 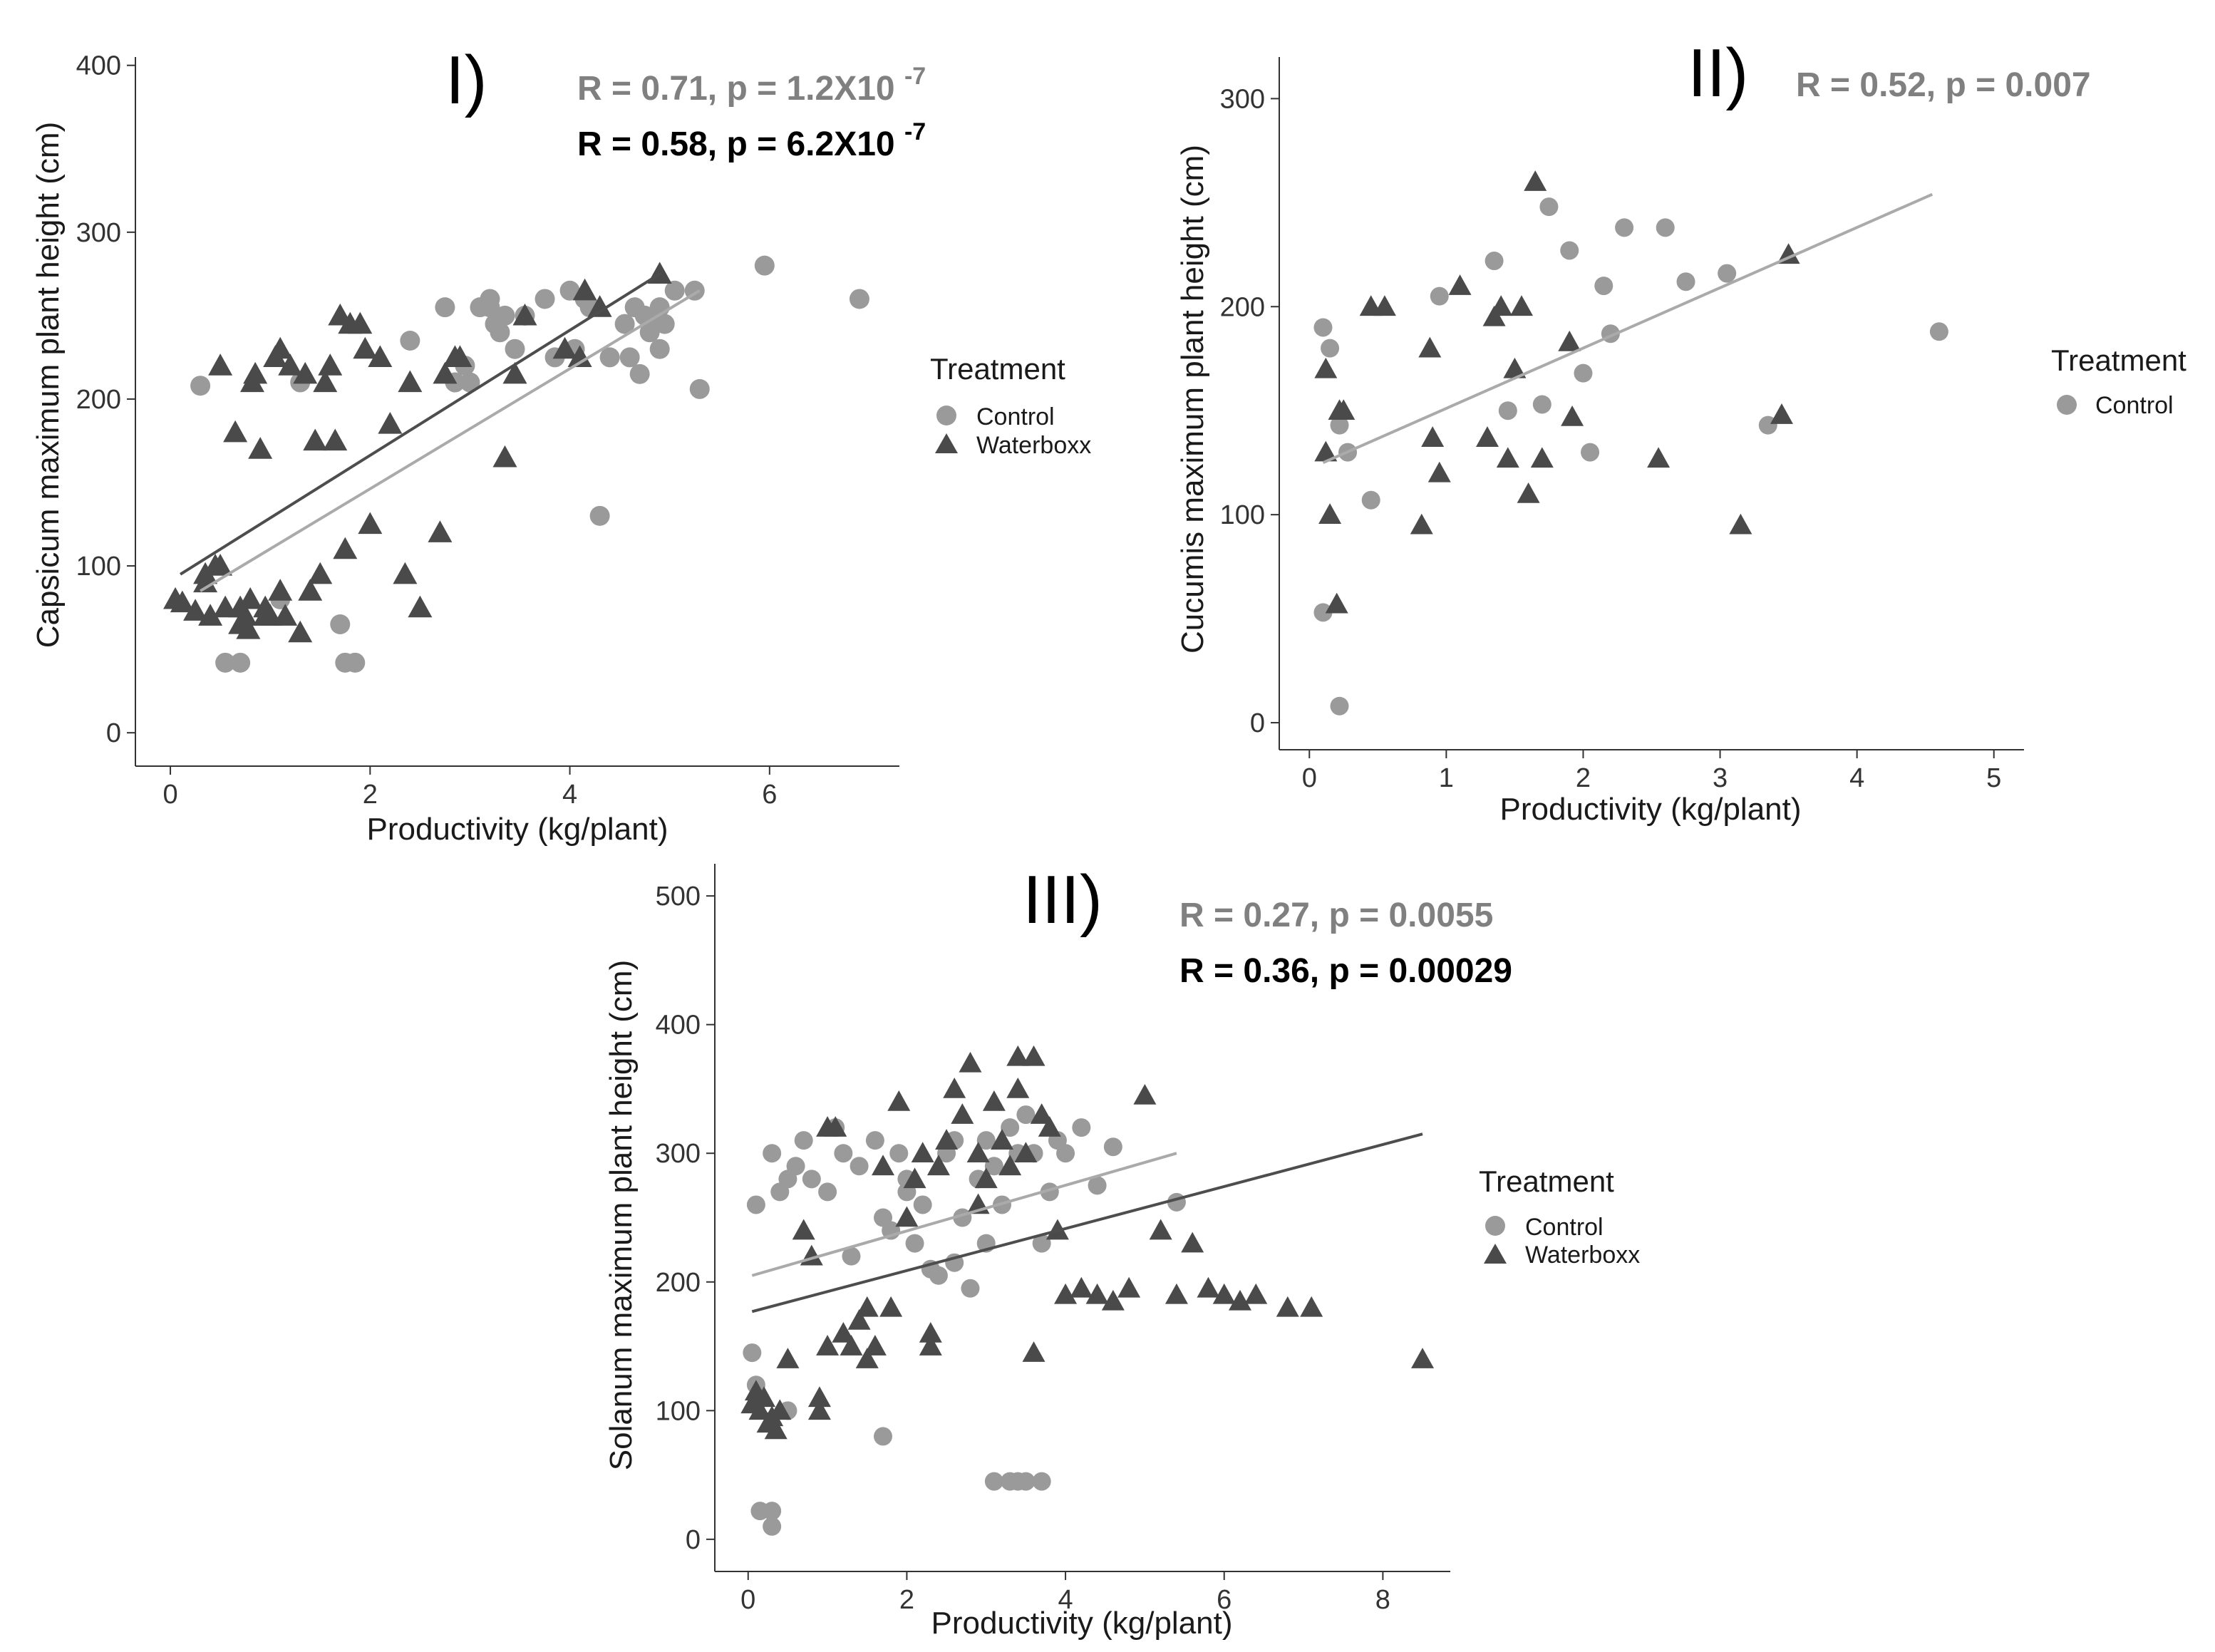 What do you see at coordinates (1242, 99) in the screenshot?
I see `y-tick-label: 300` at bounding box center [1242, 99].